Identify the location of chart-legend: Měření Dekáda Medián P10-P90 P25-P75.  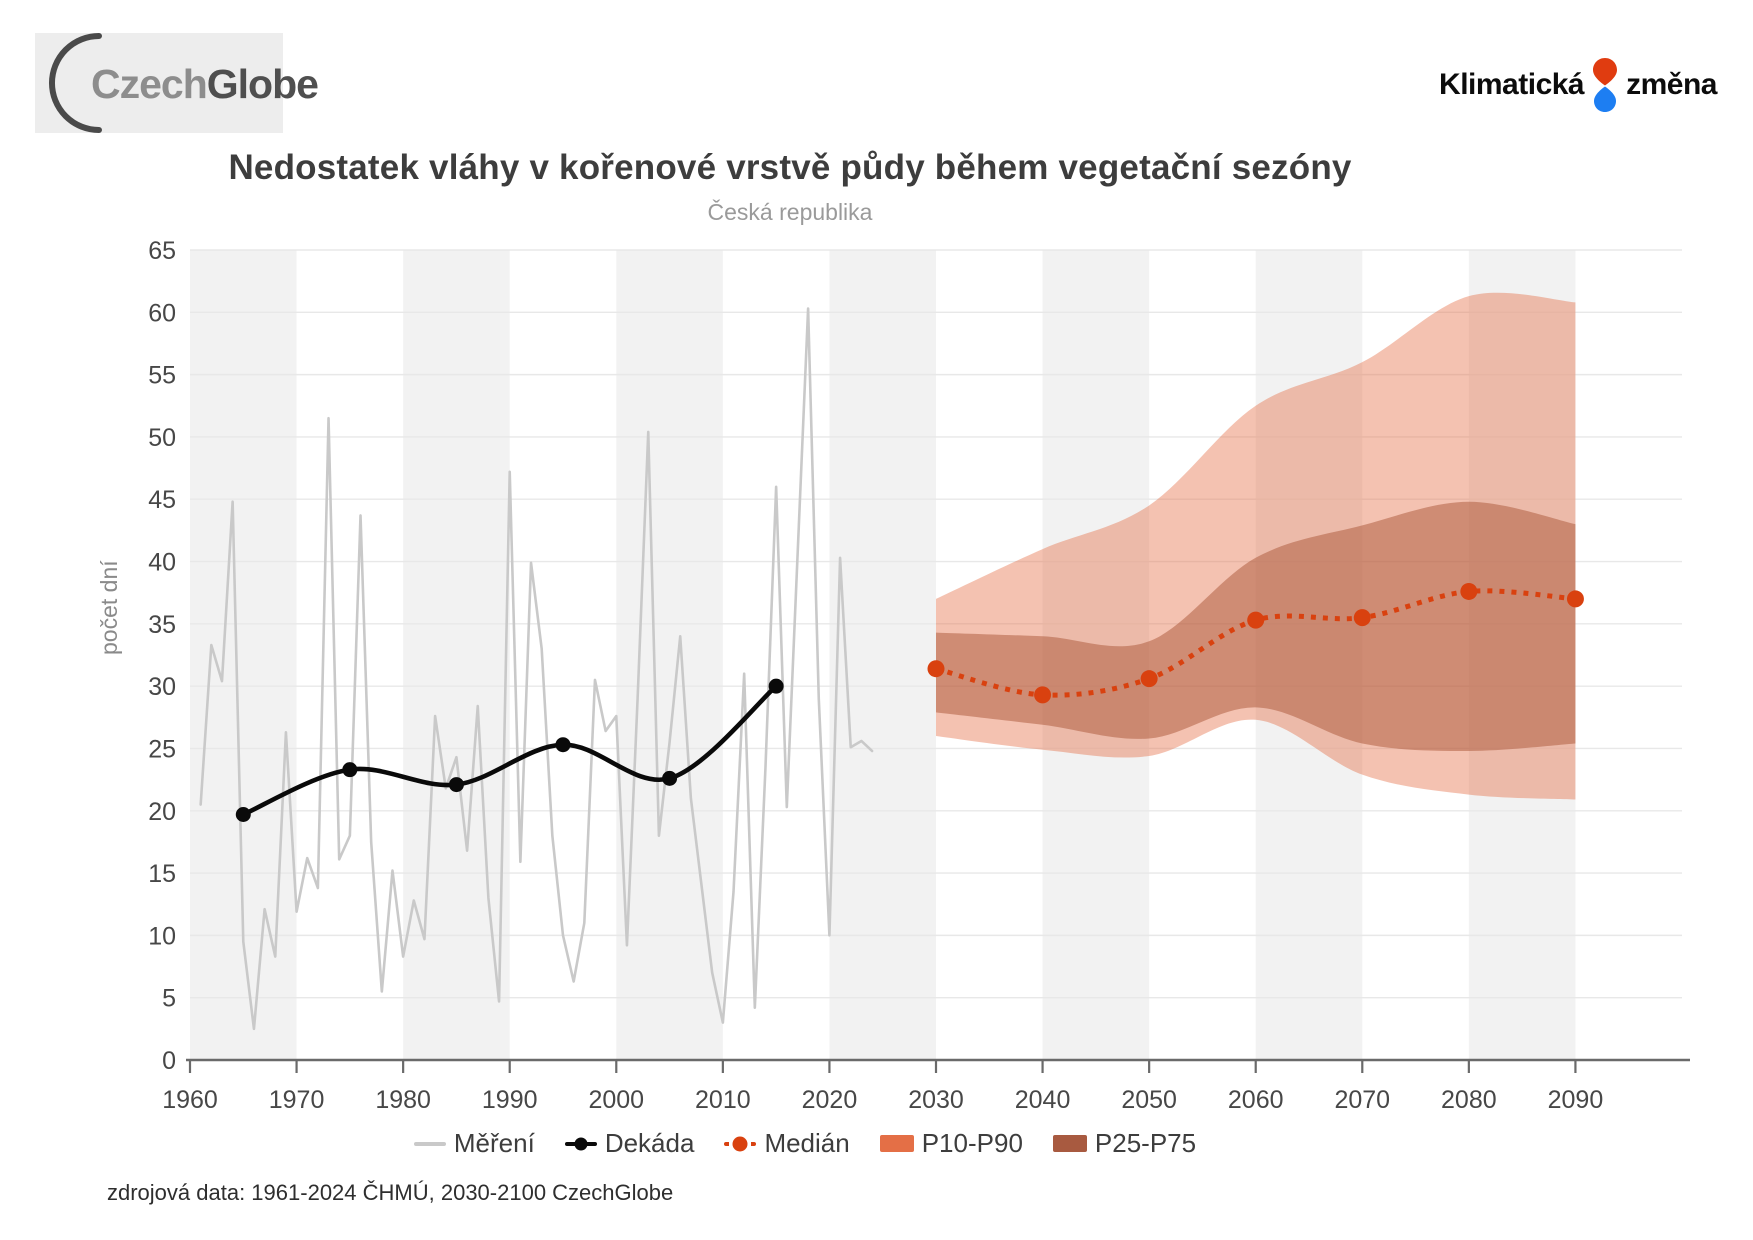
(805, 1143).